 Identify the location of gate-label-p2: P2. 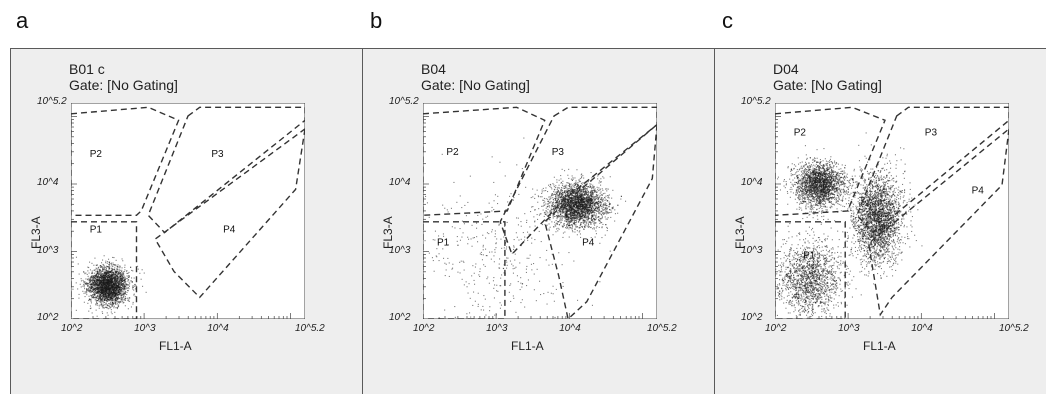
(96, 154).